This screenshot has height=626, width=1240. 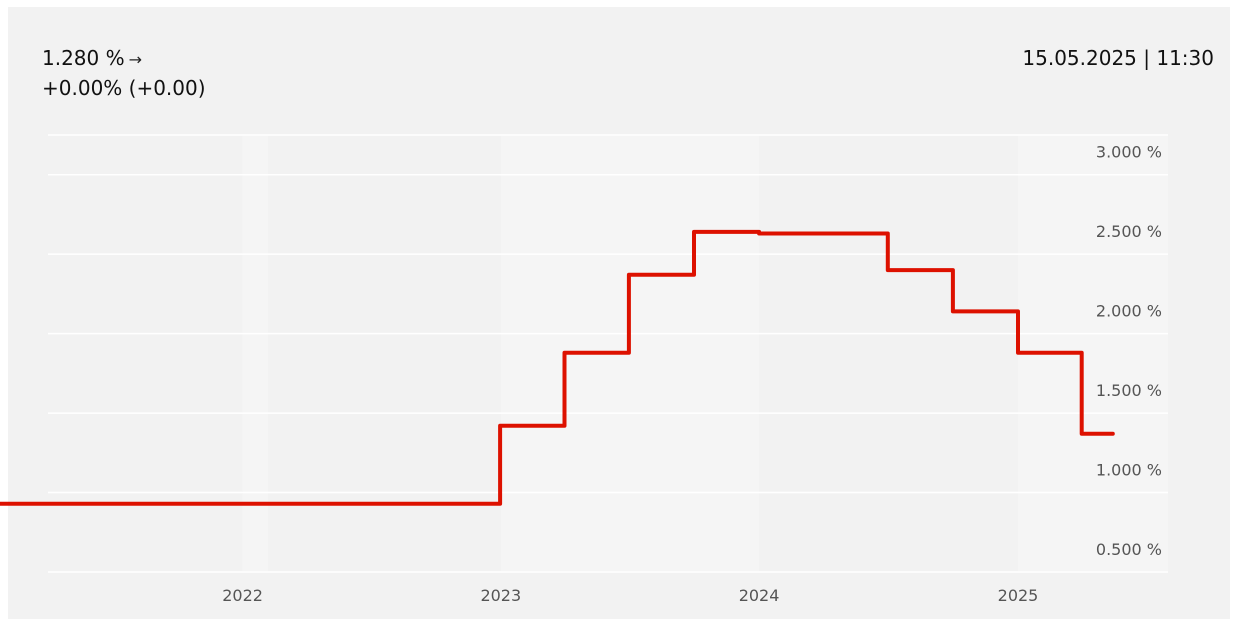 What do you see at coordinates (135, 59) in the screenshot?
I see `arrow-right-icon: →` at bounding box center [135, 59].